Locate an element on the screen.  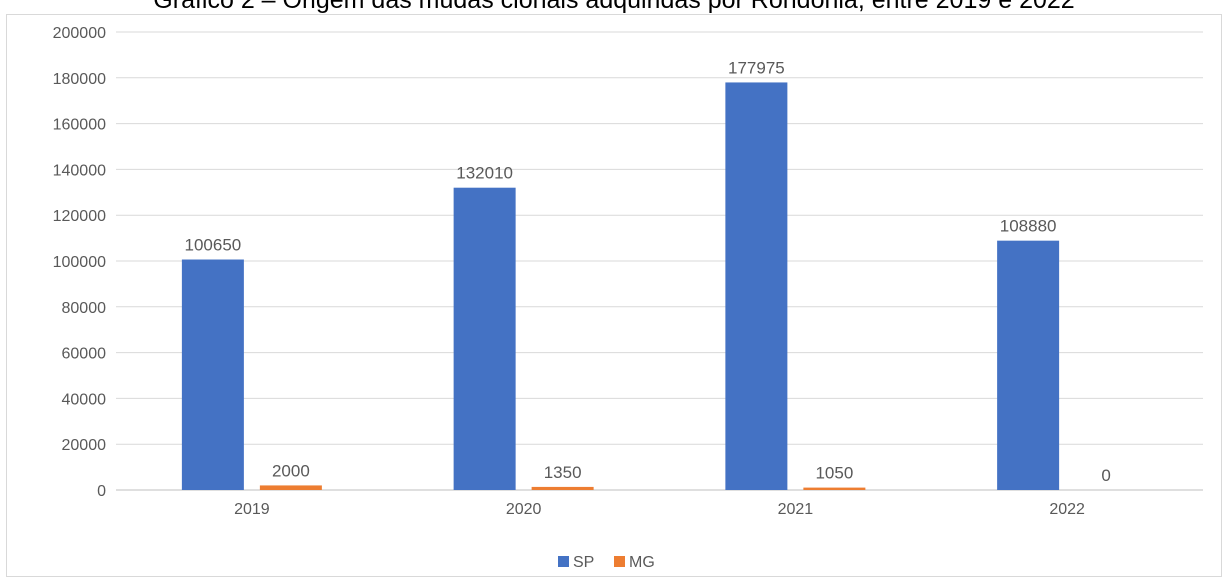
bar-mg-2021 is located at coordinates (834, 488).